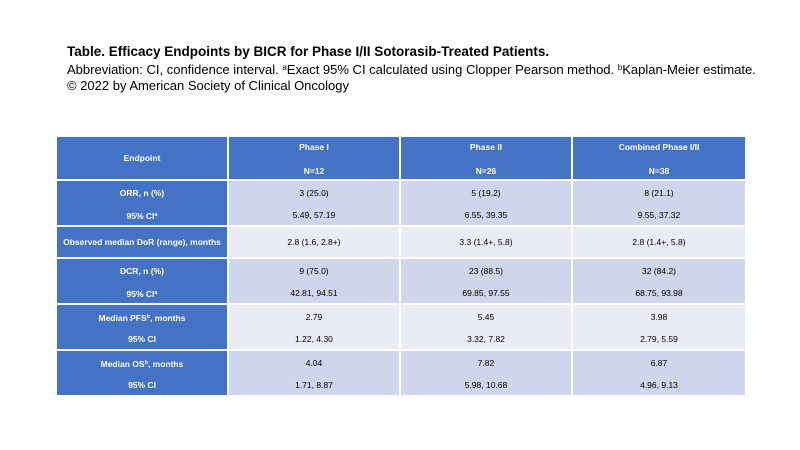 This screenshot has height=450, width=800. What do you see at coordinates (314, 147) in the screenshot?
I see `header-phase-1-name: Phase I` at bounding box center [314, 147].